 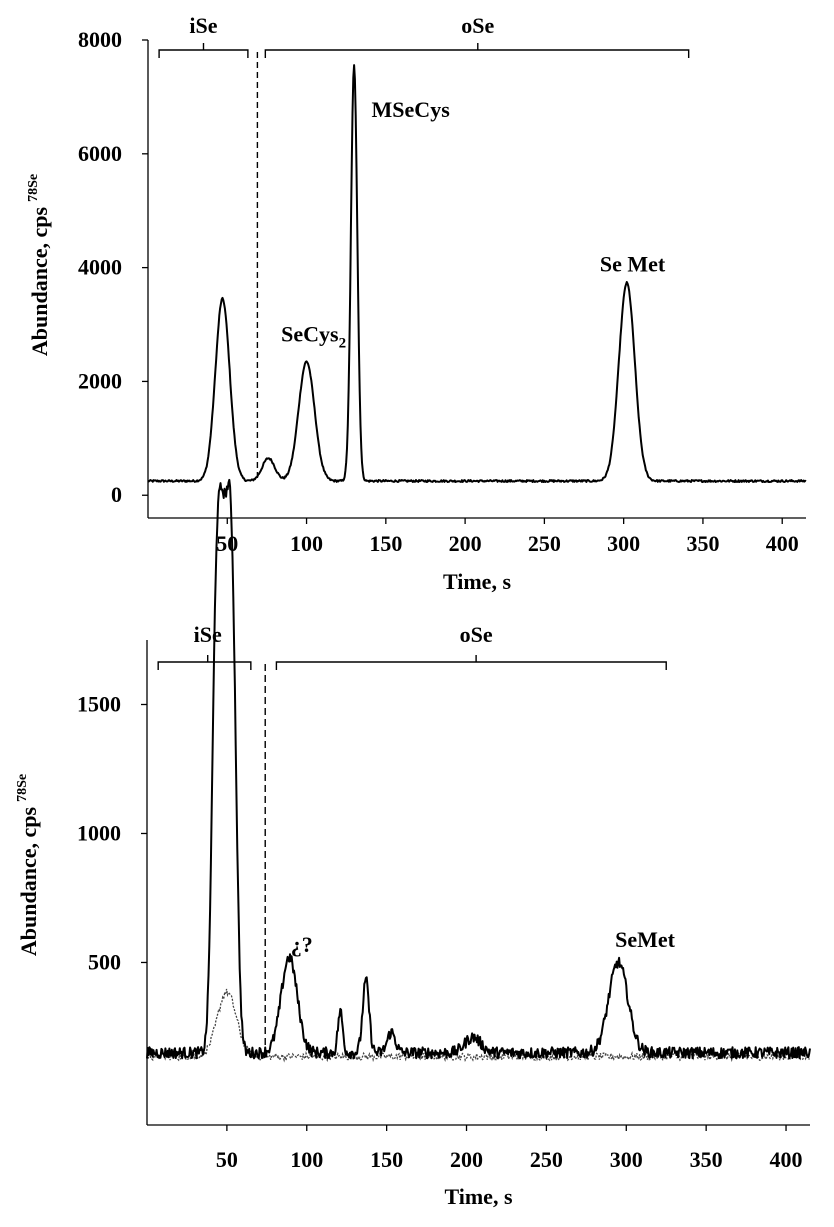 I want to click on peak-annotation: MSeCys, so click(x=411, y=109).